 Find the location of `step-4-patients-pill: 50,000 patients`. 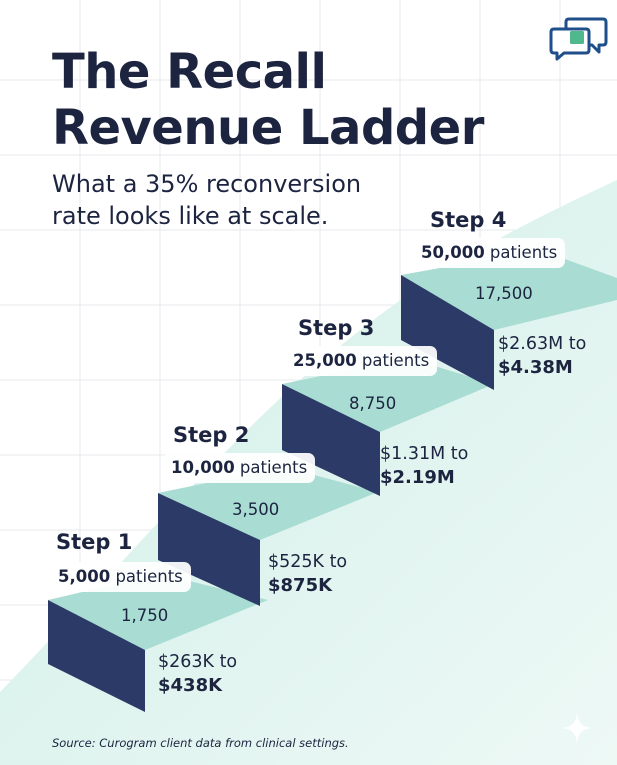

step-4-patients-pill: 50,000 patients is located at coordinates (489, 253).